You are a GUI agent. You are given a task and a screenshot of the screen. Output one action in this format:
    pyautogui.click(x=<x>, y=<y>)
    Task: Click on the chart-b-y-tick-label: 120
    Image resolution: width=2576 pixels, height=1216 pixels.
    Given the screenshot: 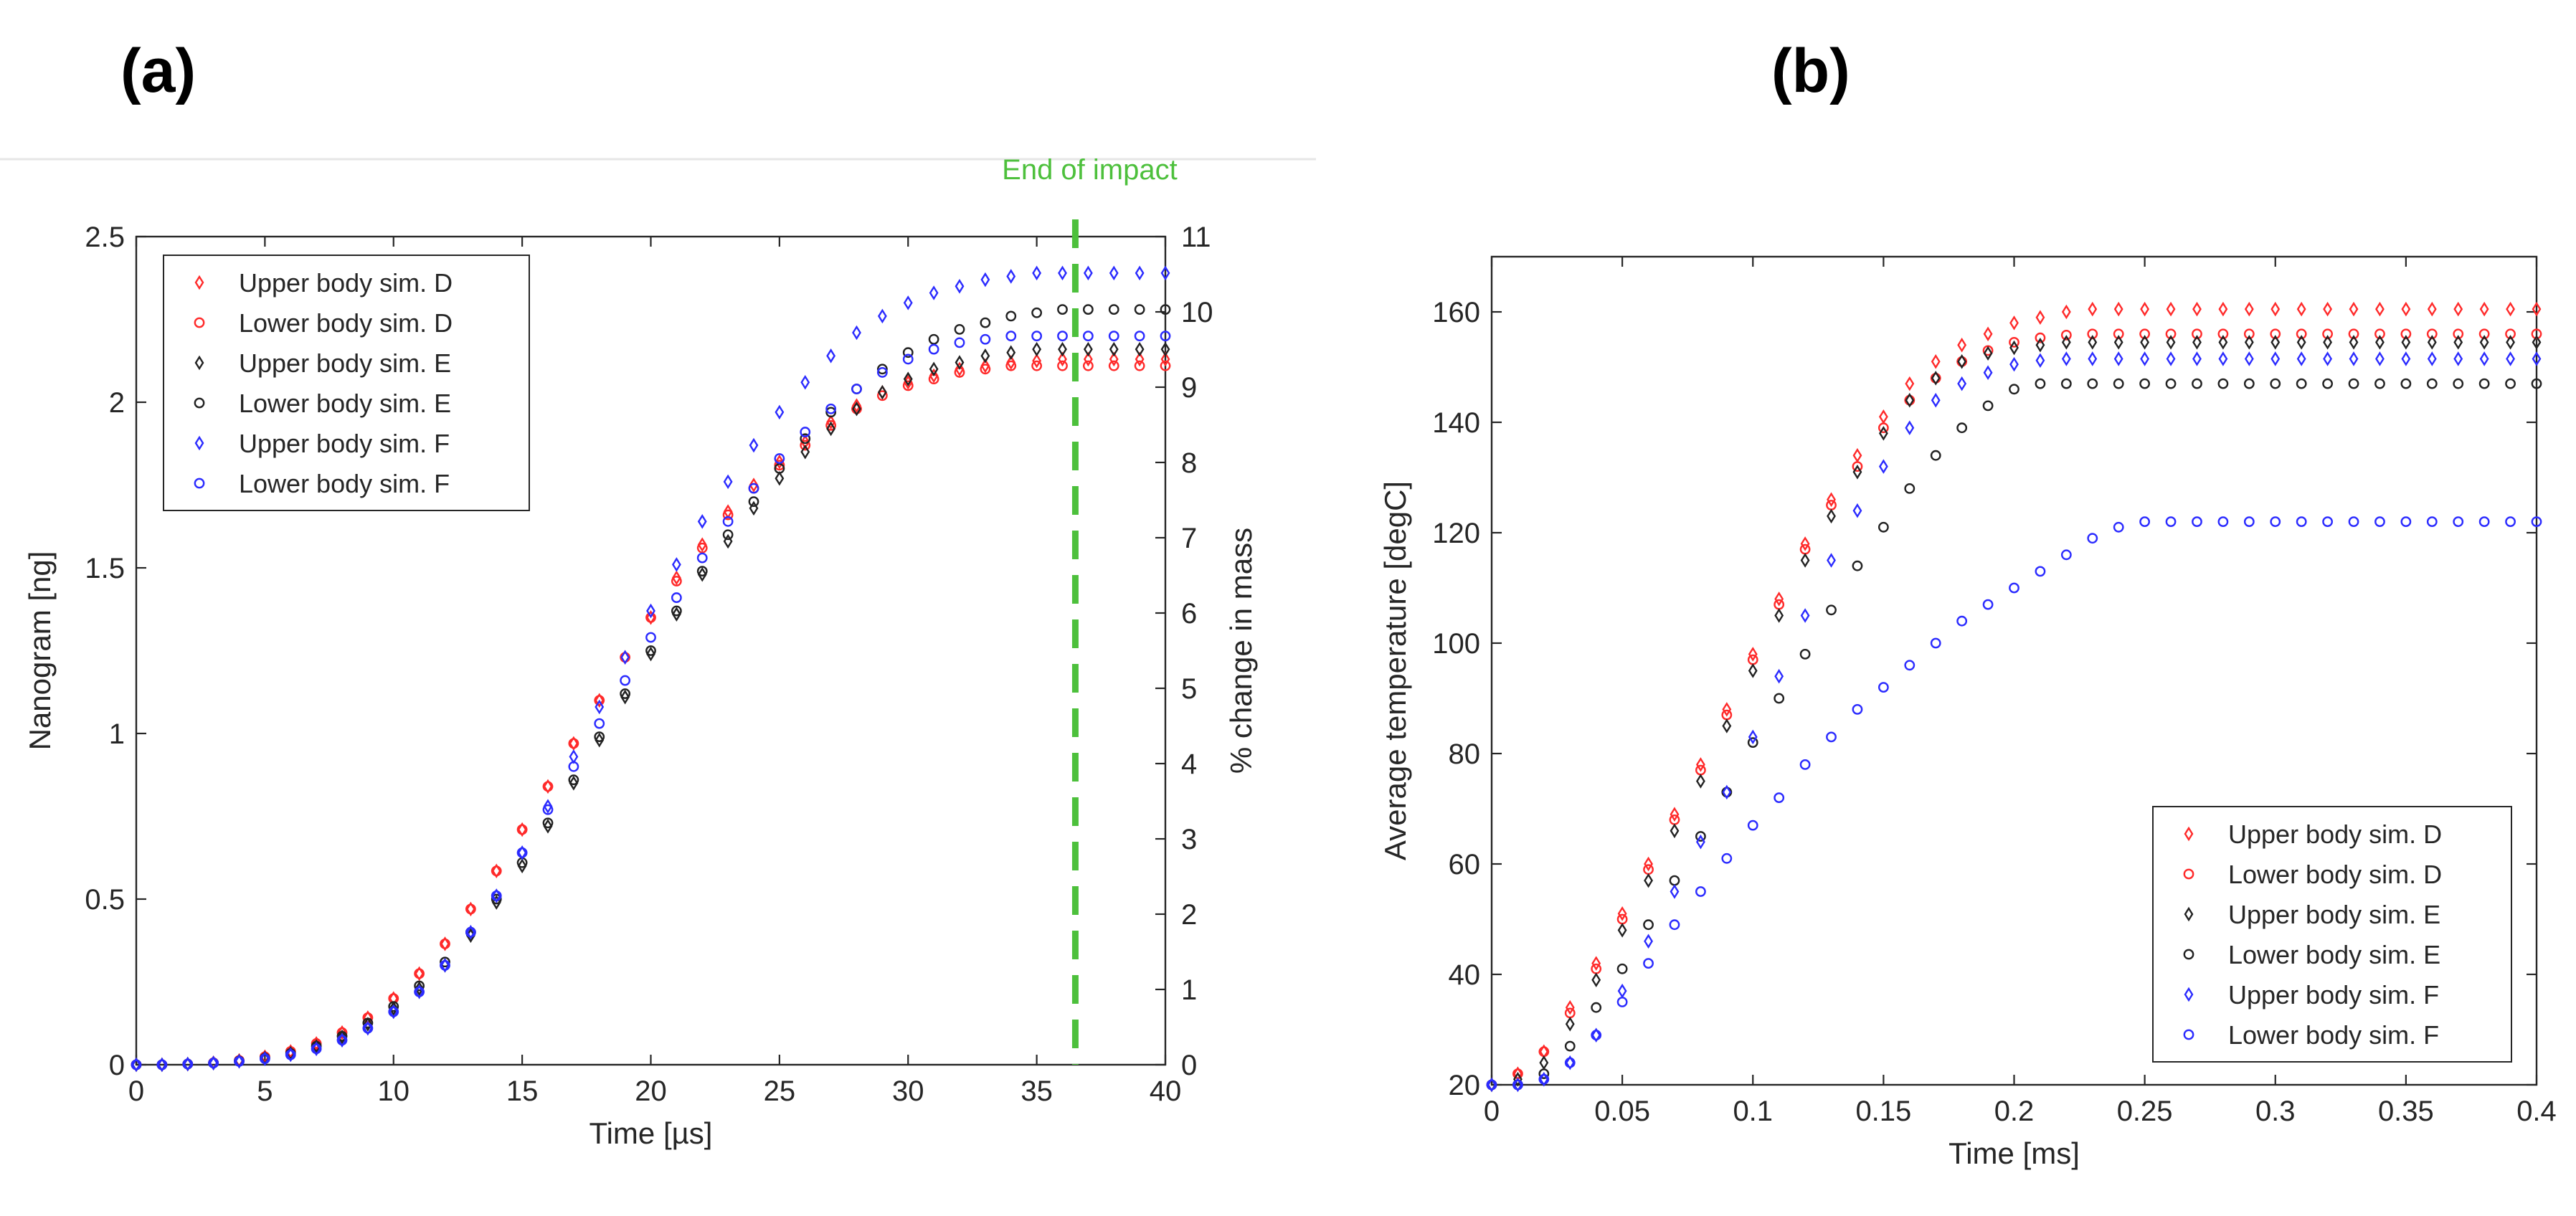 What is the action you would take?
    pyautogui.click(x=1456, y=533)
    